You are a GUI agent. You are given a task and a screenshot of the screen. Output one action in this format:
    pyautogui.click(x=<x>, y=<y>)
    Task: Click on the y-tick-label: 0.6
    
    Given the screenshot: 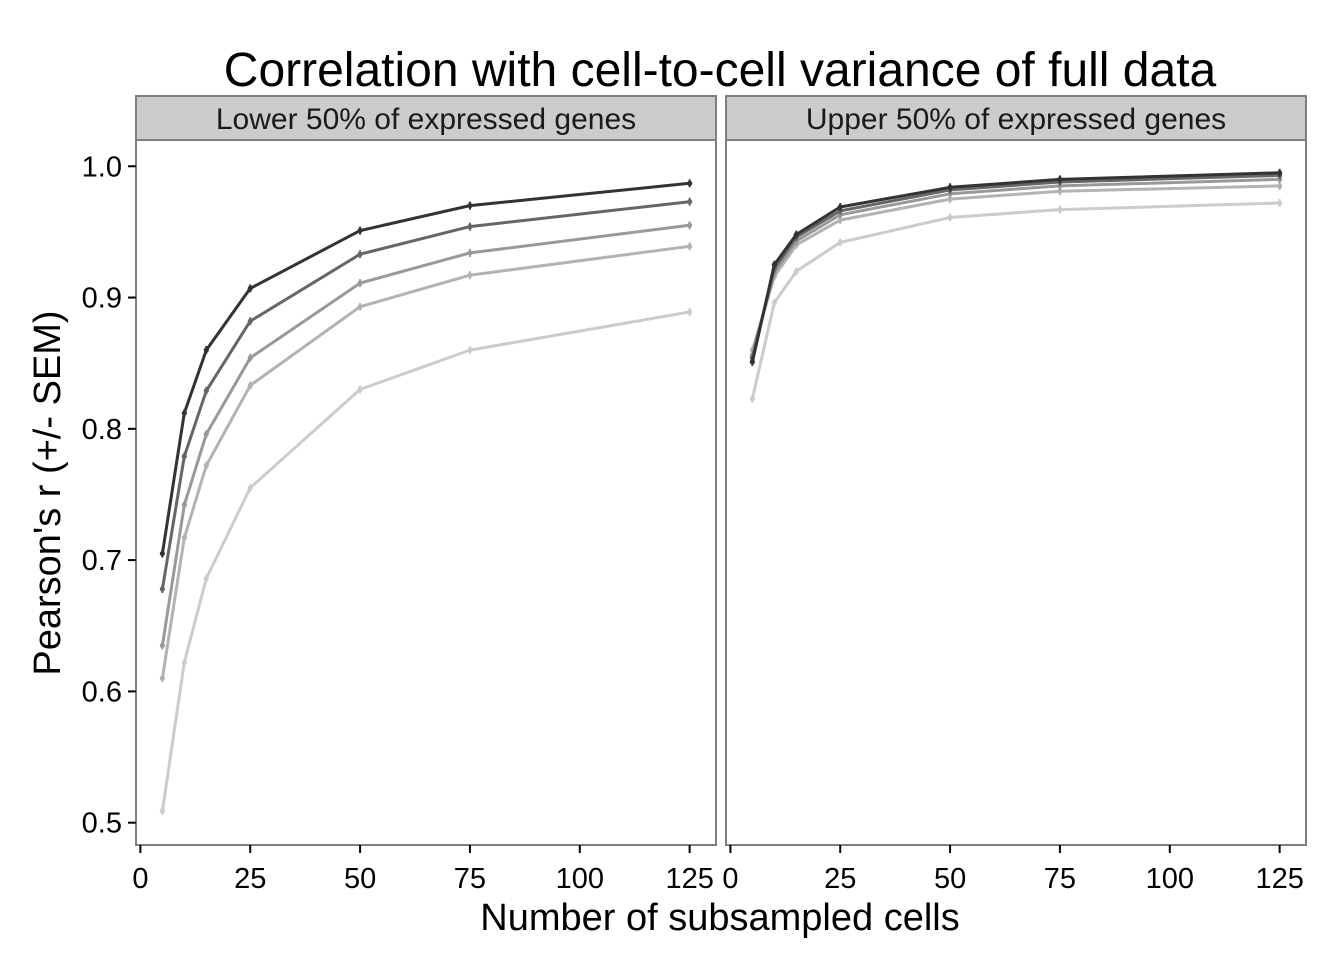 What is the action you would take?
    pyautogui.click(x=102, y=692)
    